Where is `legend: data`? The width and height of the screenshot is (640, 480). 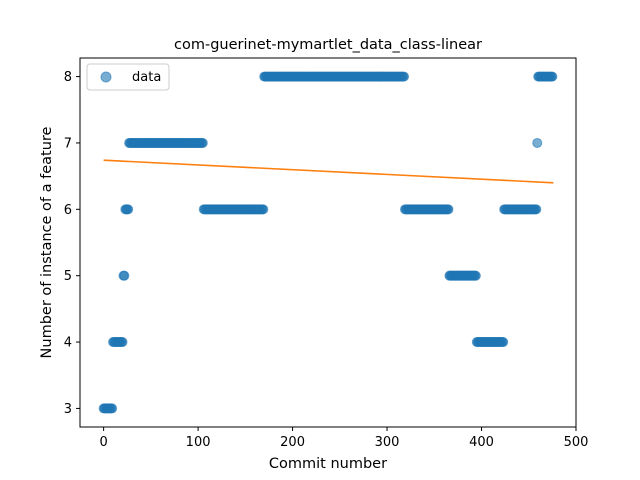 legend: data is located at coordinates (128, 77).